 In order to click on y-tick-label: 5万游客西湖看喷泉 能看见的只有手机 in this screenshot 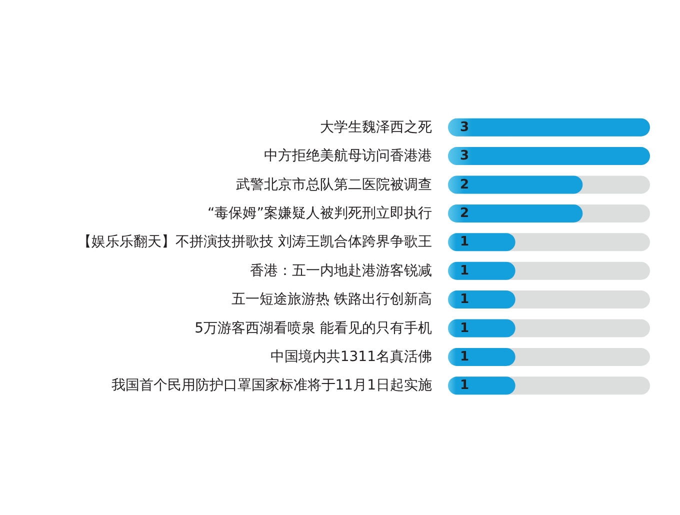, I will do `click(313, 328)`.